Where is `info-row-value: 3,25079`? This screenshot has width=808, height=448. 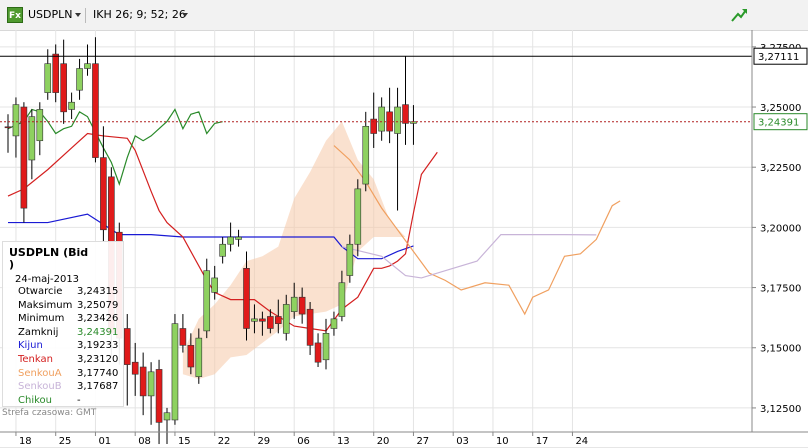
info-row-value: 3,25079 is located at coordinates (98, 305).